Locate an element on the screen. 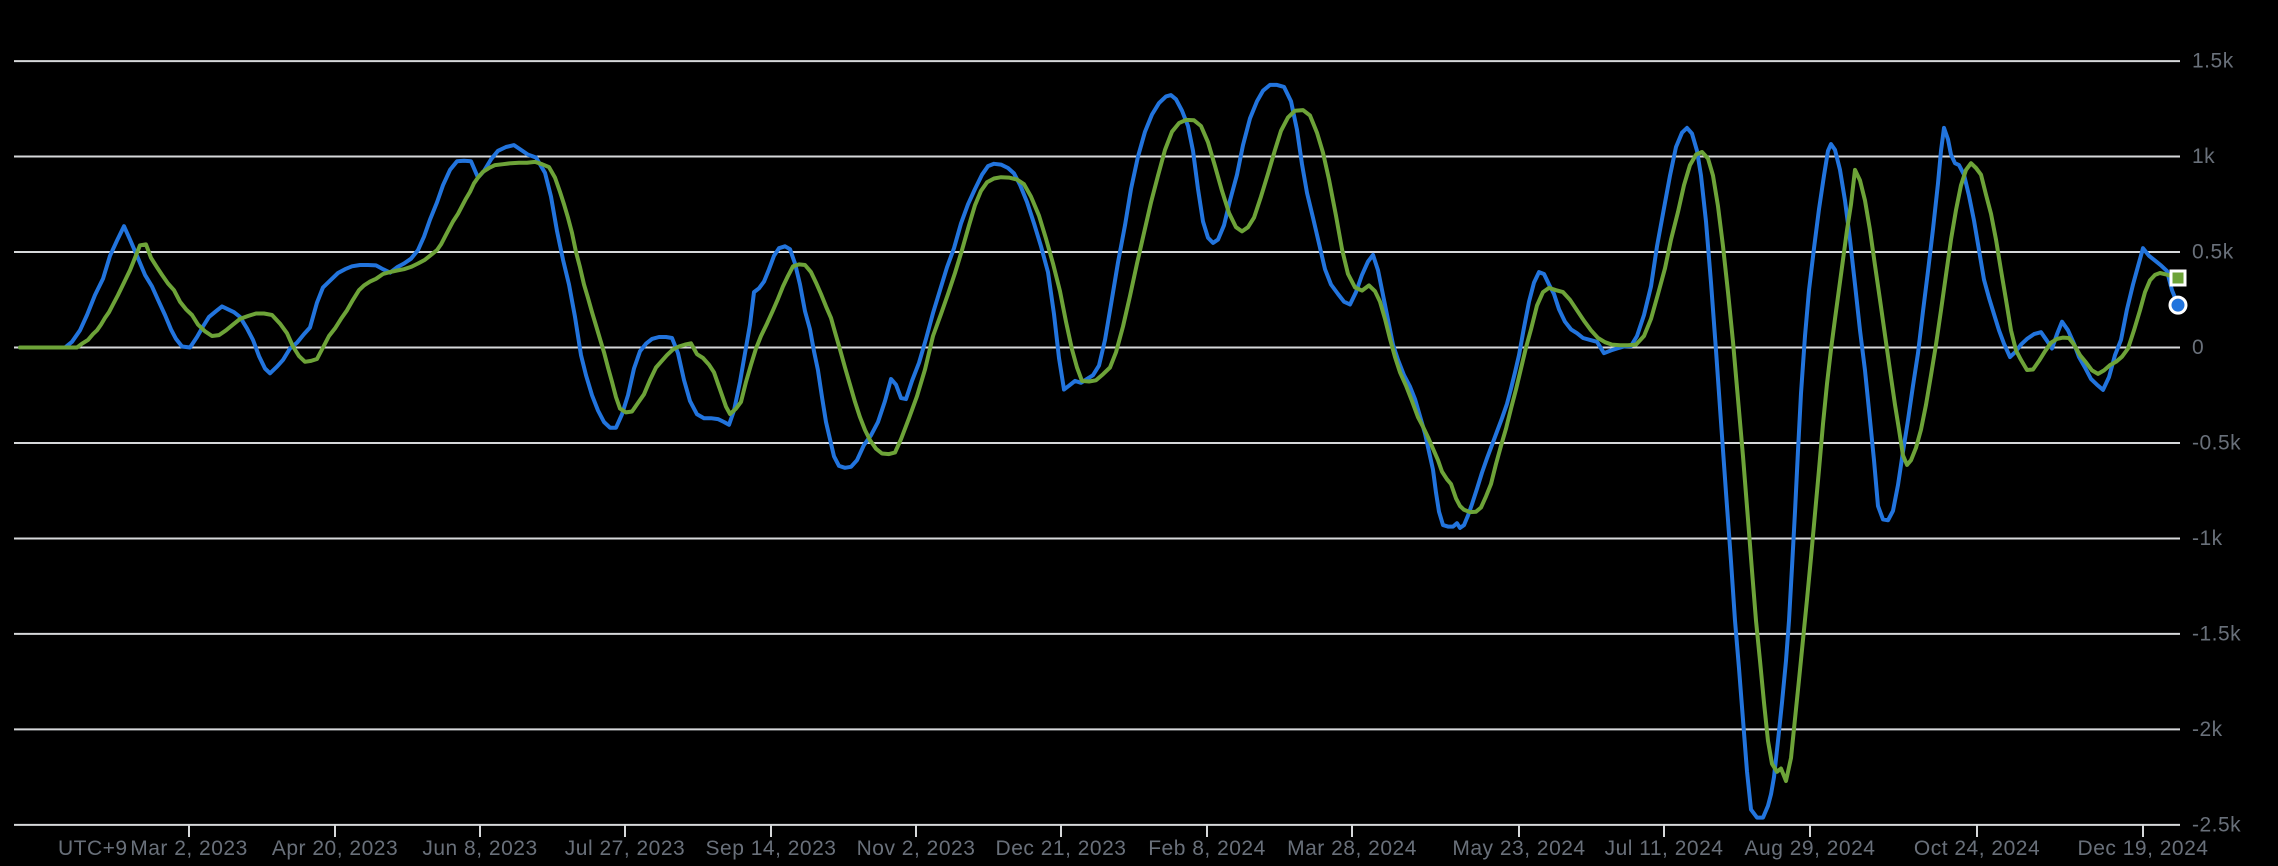 The width and height of the screenshot is (2278, 866). y-tick-label: -1.5k is located at coordinates (2216, 633).